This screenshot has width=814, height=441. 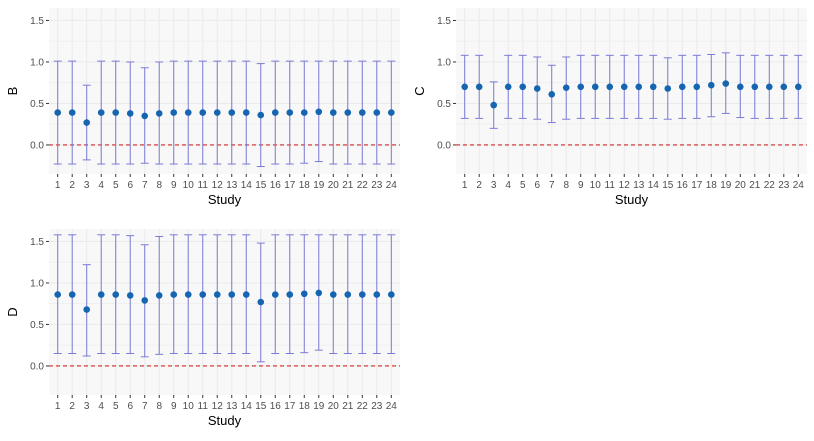 I want to click on x-tick-label: 7, so click(x=552, y=185).